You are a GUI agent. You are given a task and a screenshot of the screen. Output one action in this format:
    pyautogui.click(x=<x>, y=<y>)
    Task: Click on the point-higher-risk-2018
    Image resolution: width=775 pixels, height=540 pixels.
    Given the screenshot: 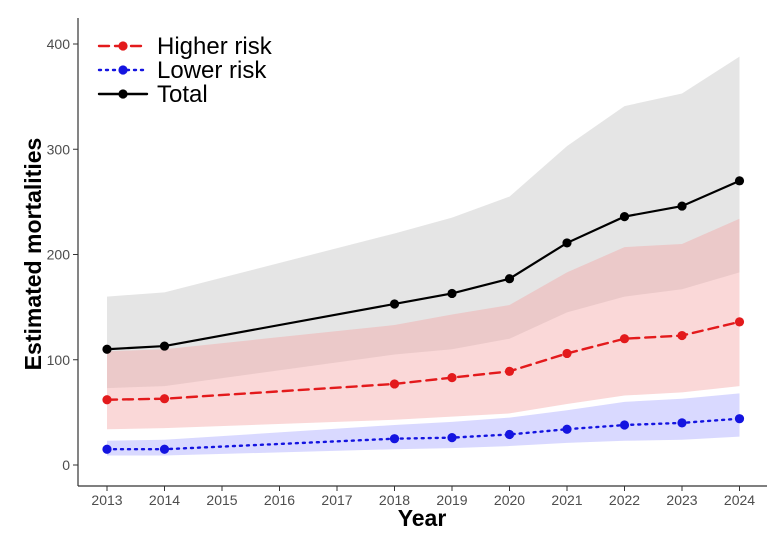 What is the action you would take?
    pyautogui.click(x=394, y=384)
    